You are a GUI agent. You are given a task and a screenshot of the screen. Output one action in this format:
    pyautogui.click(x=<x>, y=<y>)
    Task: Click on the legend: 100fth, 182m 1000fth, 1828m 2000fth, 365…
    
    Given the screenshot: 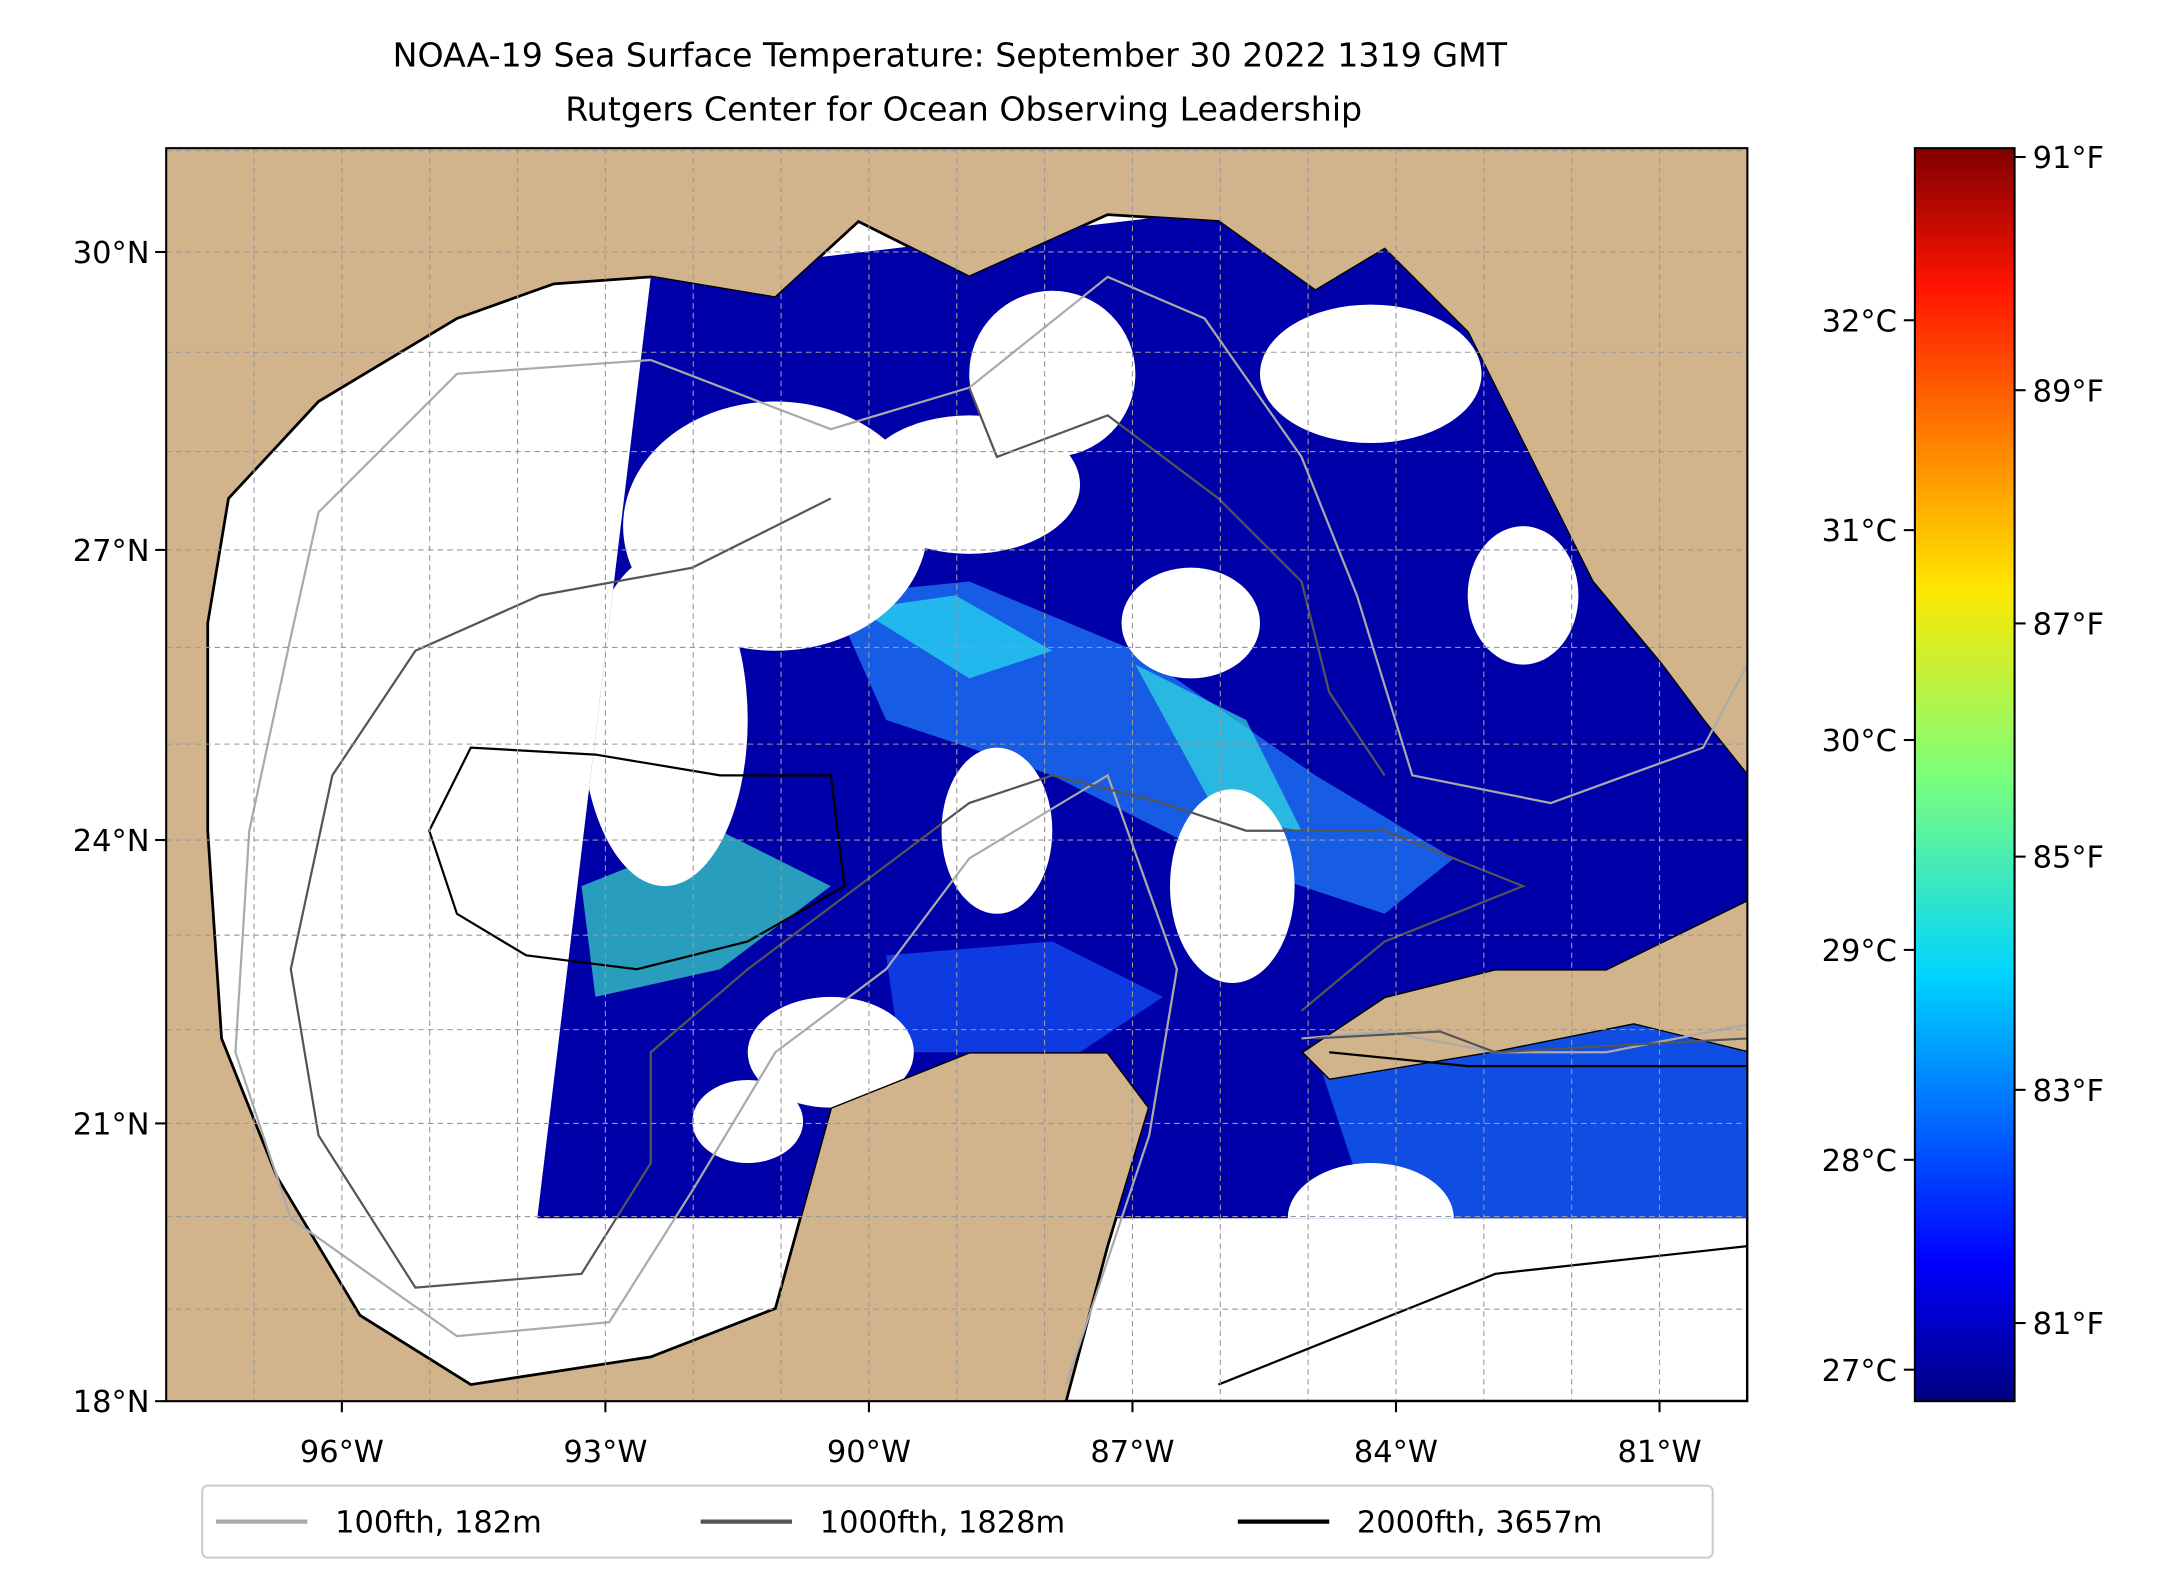 What is the action you would take?
    pyautogui.click(x=957, y=1521)
    